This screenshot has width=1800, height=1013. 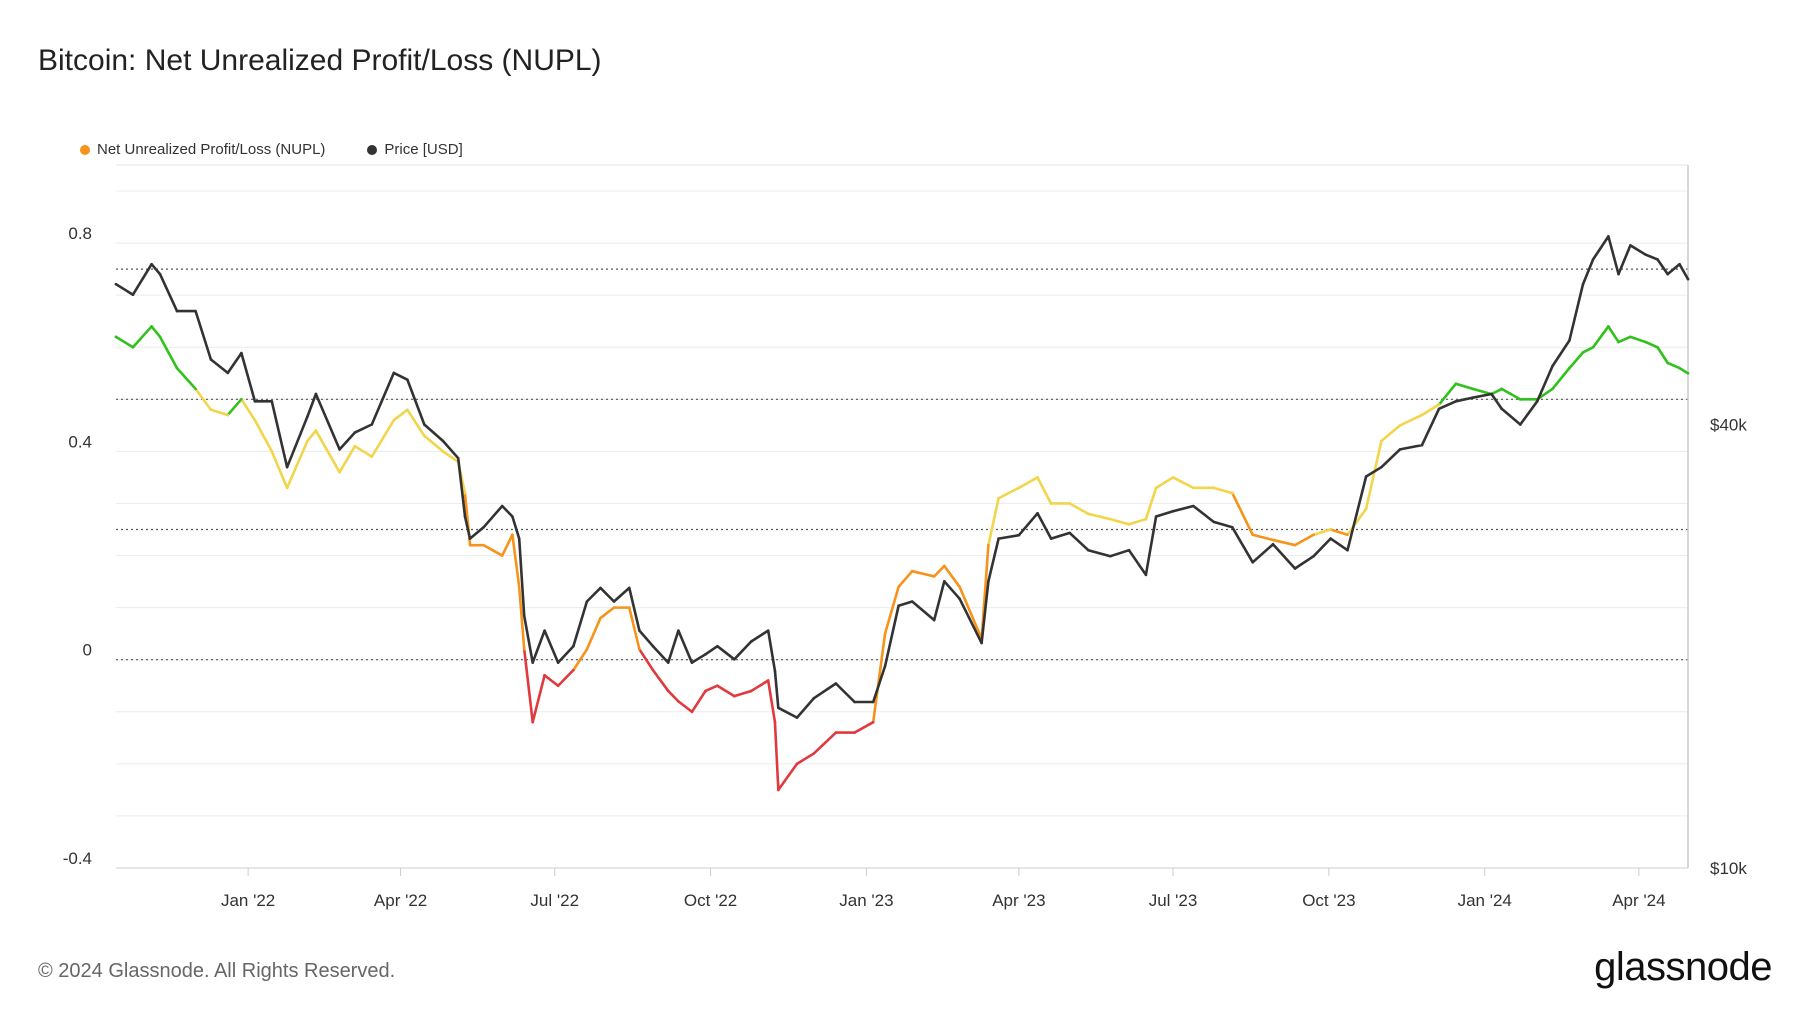 What do you see at coordinates (1328, 900) in the screenshot?
I see `x-tick-label: Oct '23` at bounding box center [1328, 900].